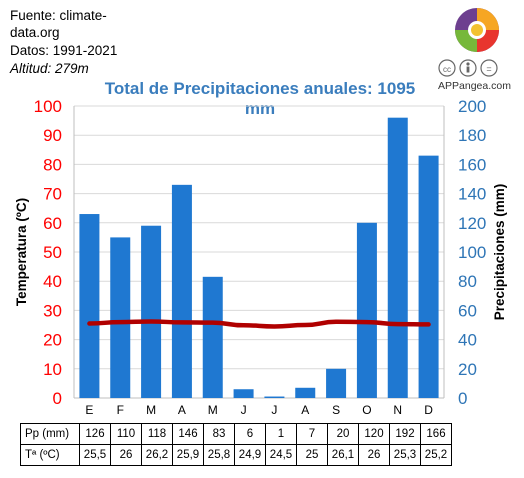 The height and width of the screenshot is (478, 524). Describe the element at coordinates (472, 106) in the screenshot. I see `right-tick-label: 200` at that location.